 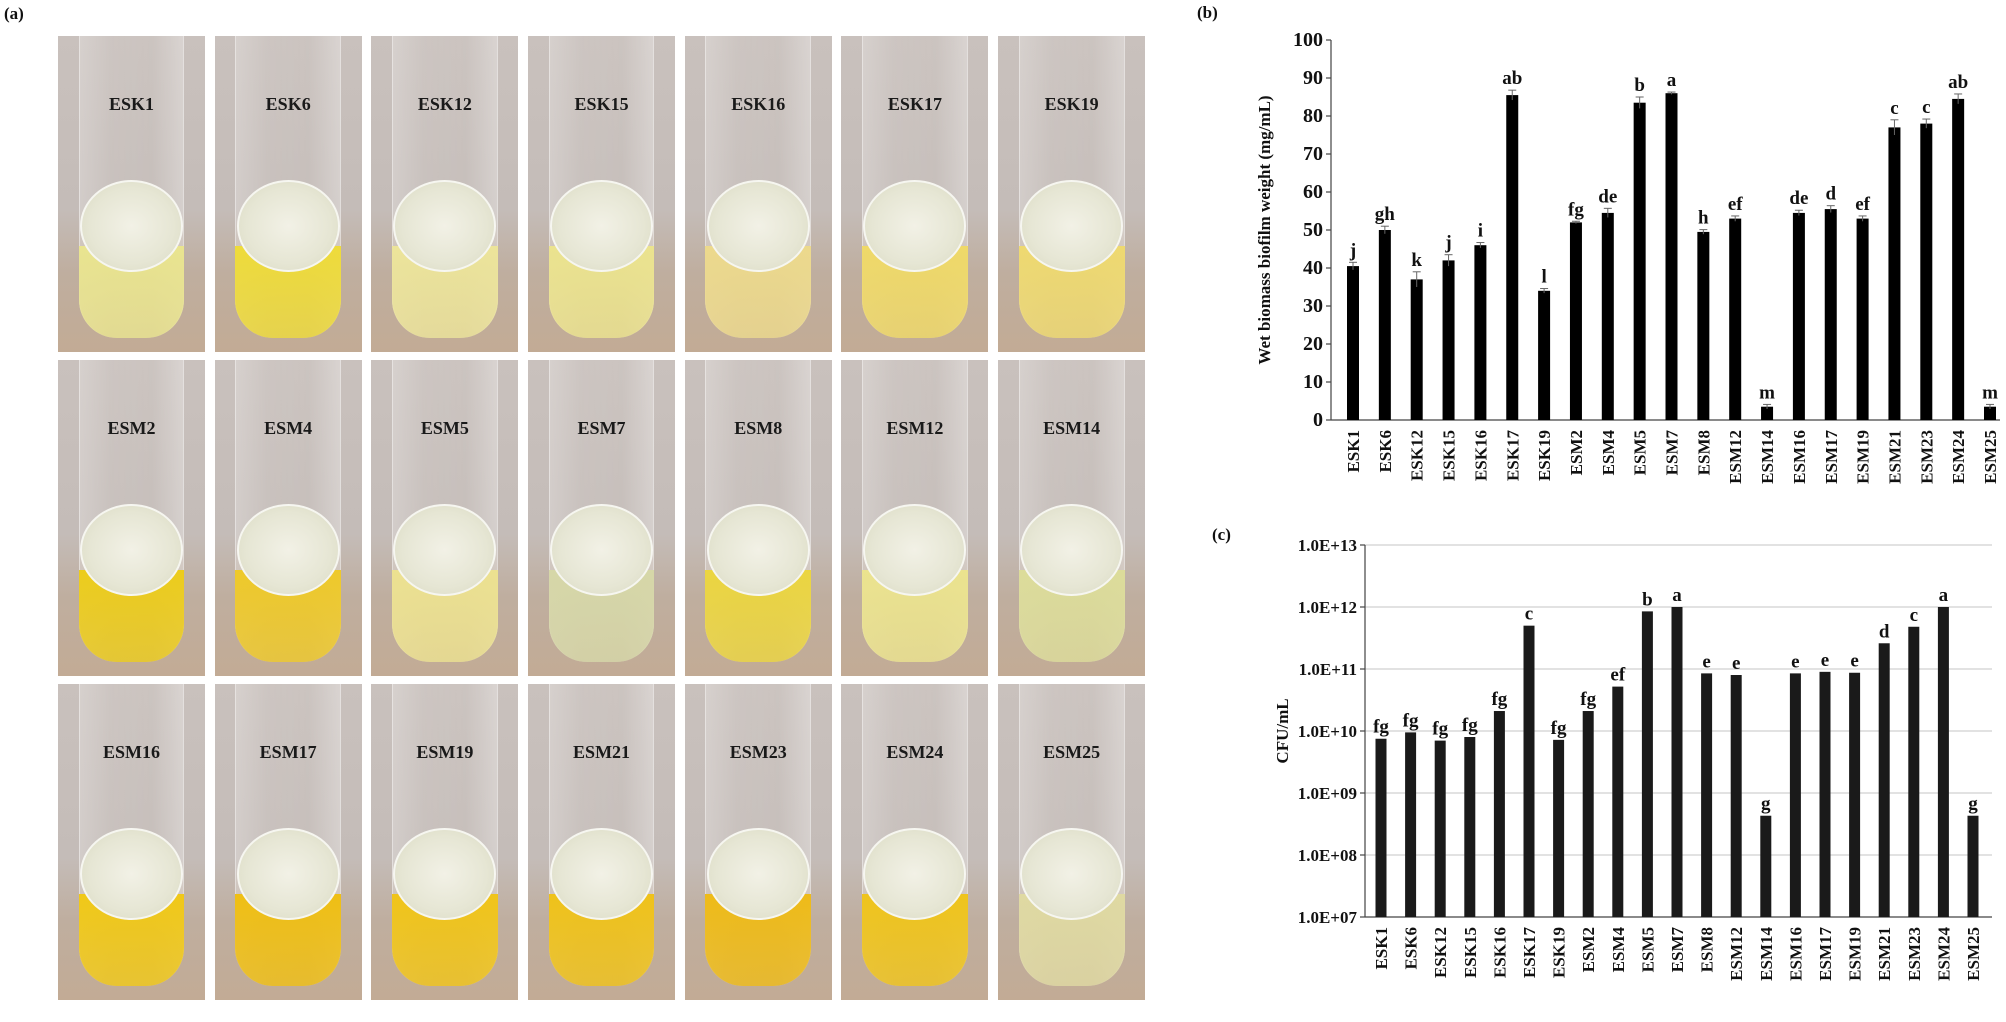 I want to click on y-tick-label: 70, so click(x=1313, y=154).